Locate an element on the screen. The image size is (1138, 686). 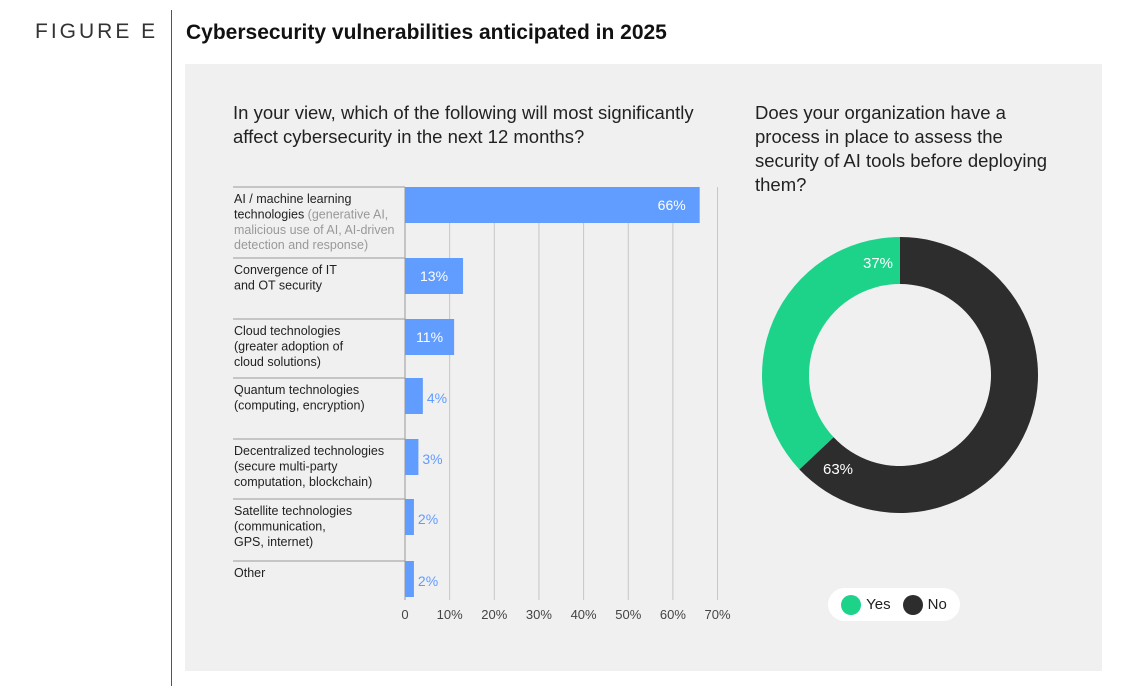
bar-value-label: 4% is located at coordinates (437, 398).